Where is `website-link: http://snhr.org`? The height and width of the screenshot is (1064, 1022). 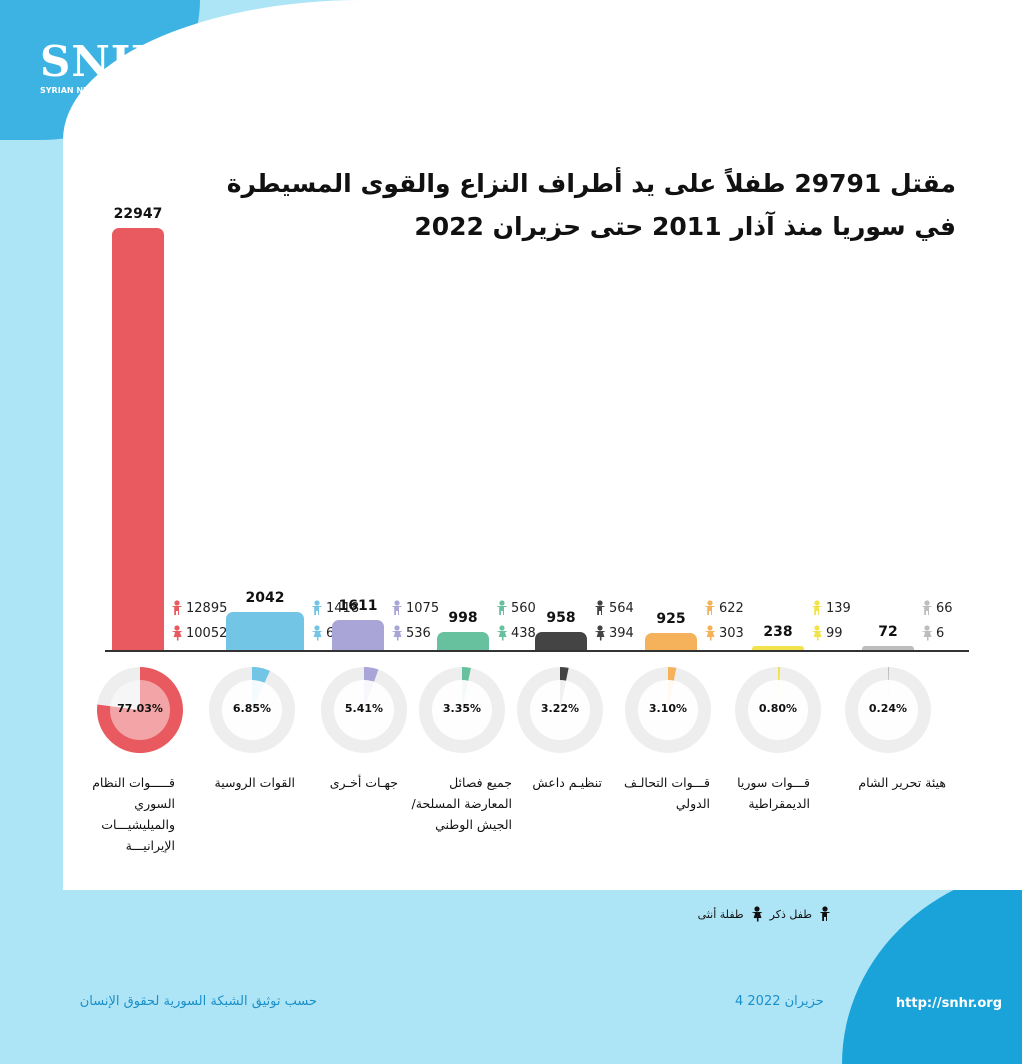
website-link: http://snhr.org is located at coordinates (948, 1003).